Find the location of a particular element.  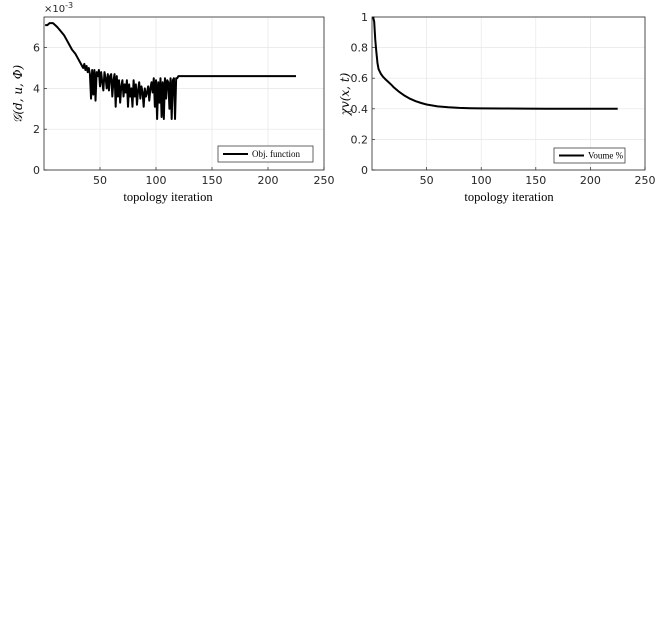

y-tick-label: 0.6 is located at coordinates (360, 78).